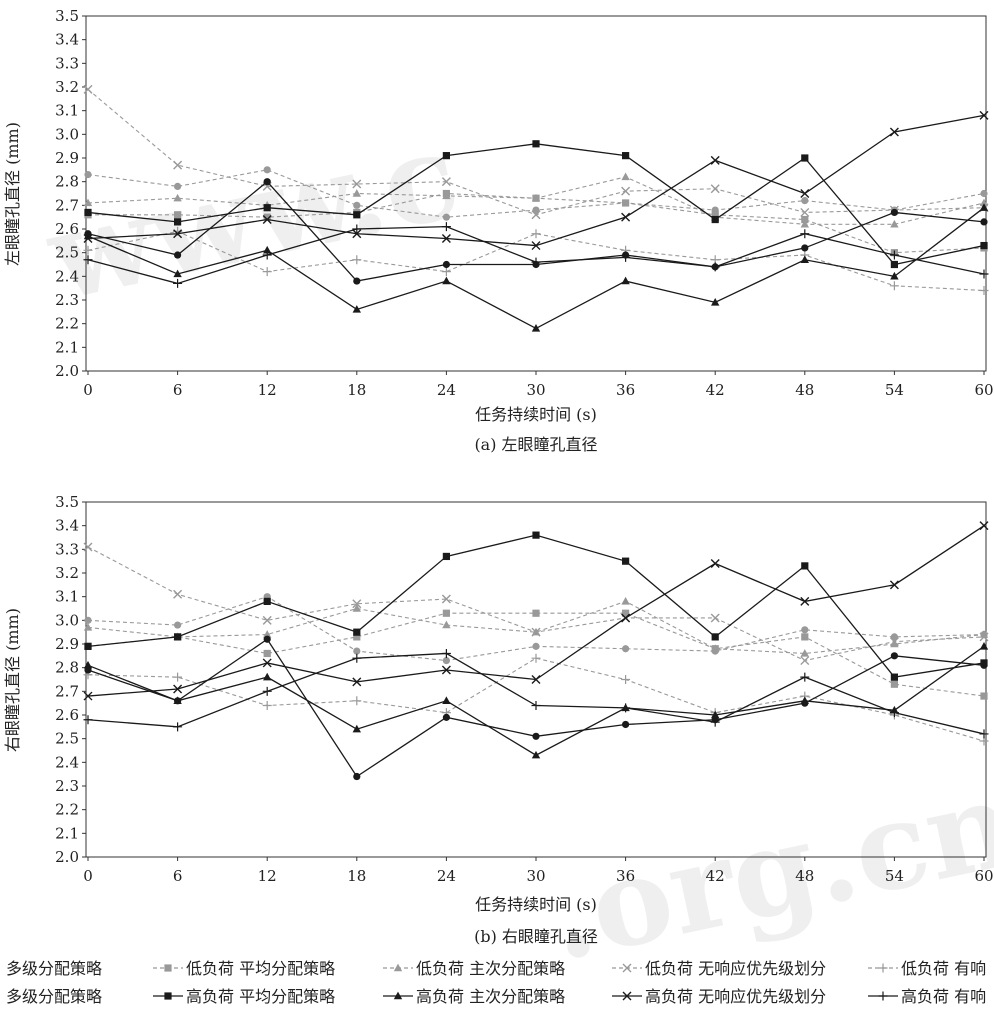 The image size is (994, 1014). Describe the element at coordinates (178, 390) in the screenshot. I see `x-tick-label: 6` at that location.